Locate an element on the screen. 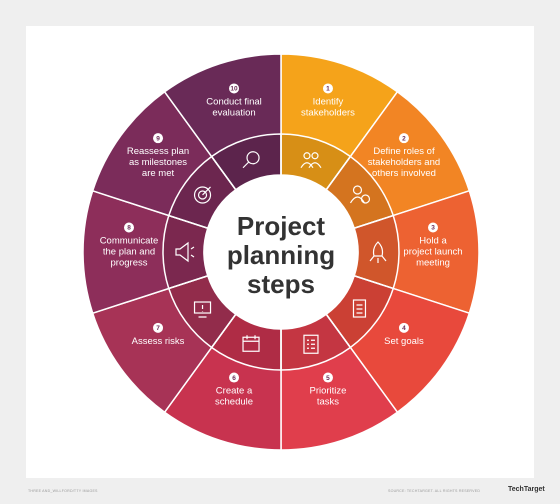 Image resolution: width=560 pixels, height=504 pixels. step-number-5: 5 is located at coordinates (328, 378).